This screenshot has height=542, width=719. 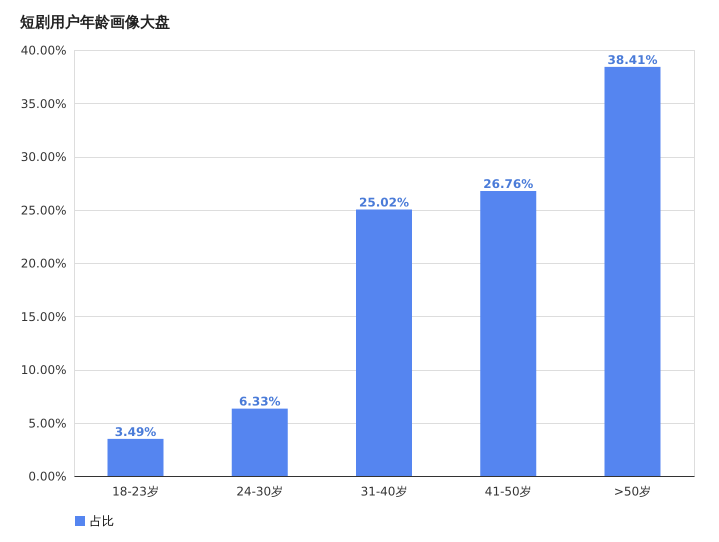 What do you see at coordinates (94, 22) in the screenshot?
I see `chart-title: 短剧用户年龄画像大盘` at bounding box center [94, 22].